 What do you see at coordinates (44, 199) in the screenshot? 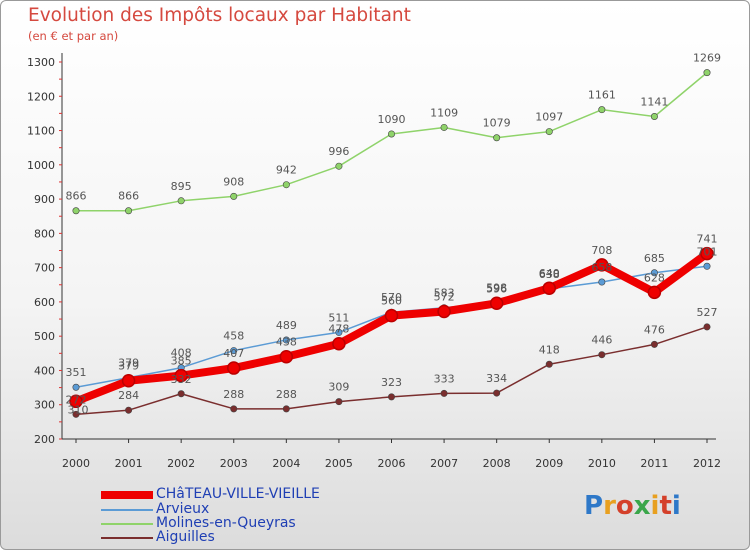
I see `y-tick-label: 900` at bounding box center [44, 199].